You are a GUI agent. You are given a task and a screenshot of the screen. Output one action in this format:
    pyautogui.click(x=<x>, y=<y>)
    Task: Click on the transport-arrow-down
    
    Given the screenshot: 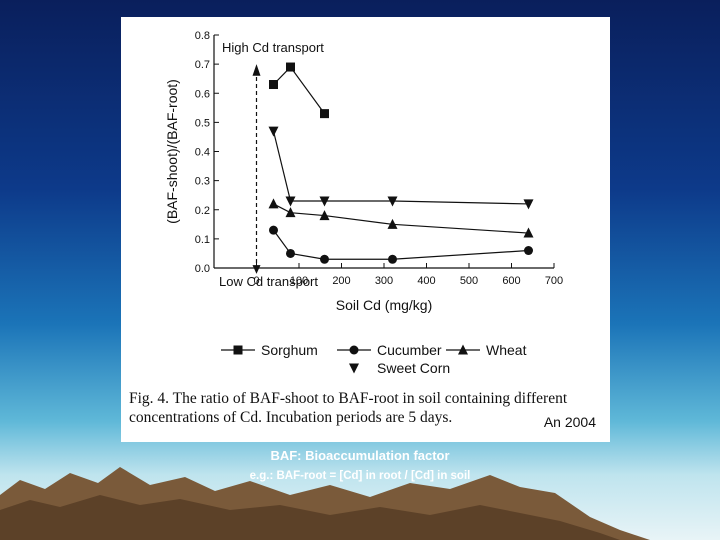 What is the action you would take?
    pyautogui.click(x=256, y=269)
    